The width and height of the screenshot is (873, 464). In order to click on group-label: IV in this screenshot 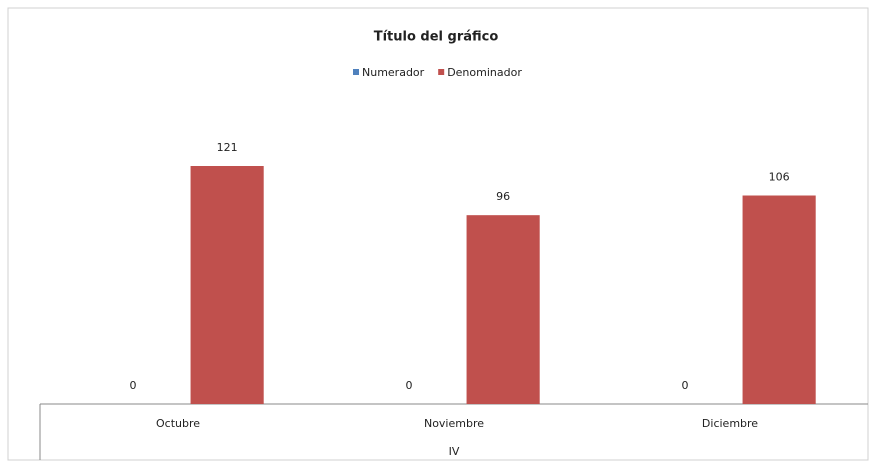, I will do `click(454, 451)`.